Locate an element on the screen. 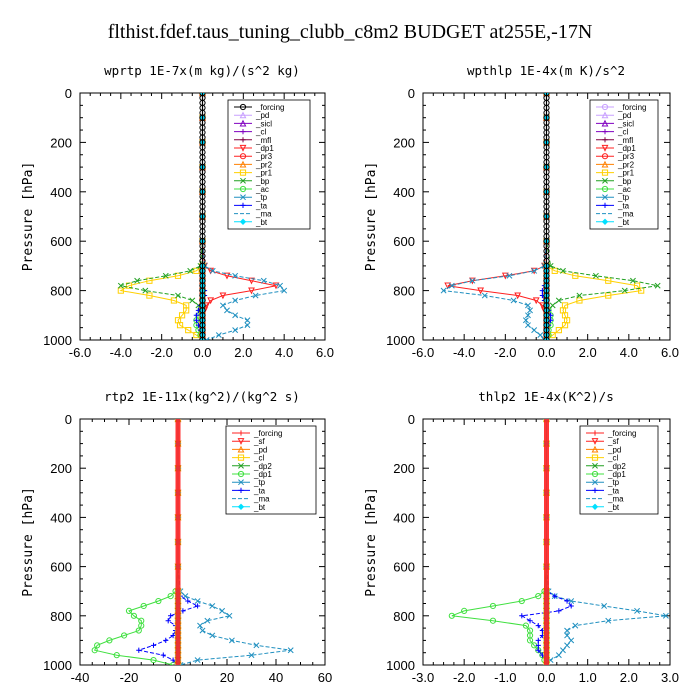 The height and width of the screenshot is (700, 700). legend-box is located at coordinates (271, 470).